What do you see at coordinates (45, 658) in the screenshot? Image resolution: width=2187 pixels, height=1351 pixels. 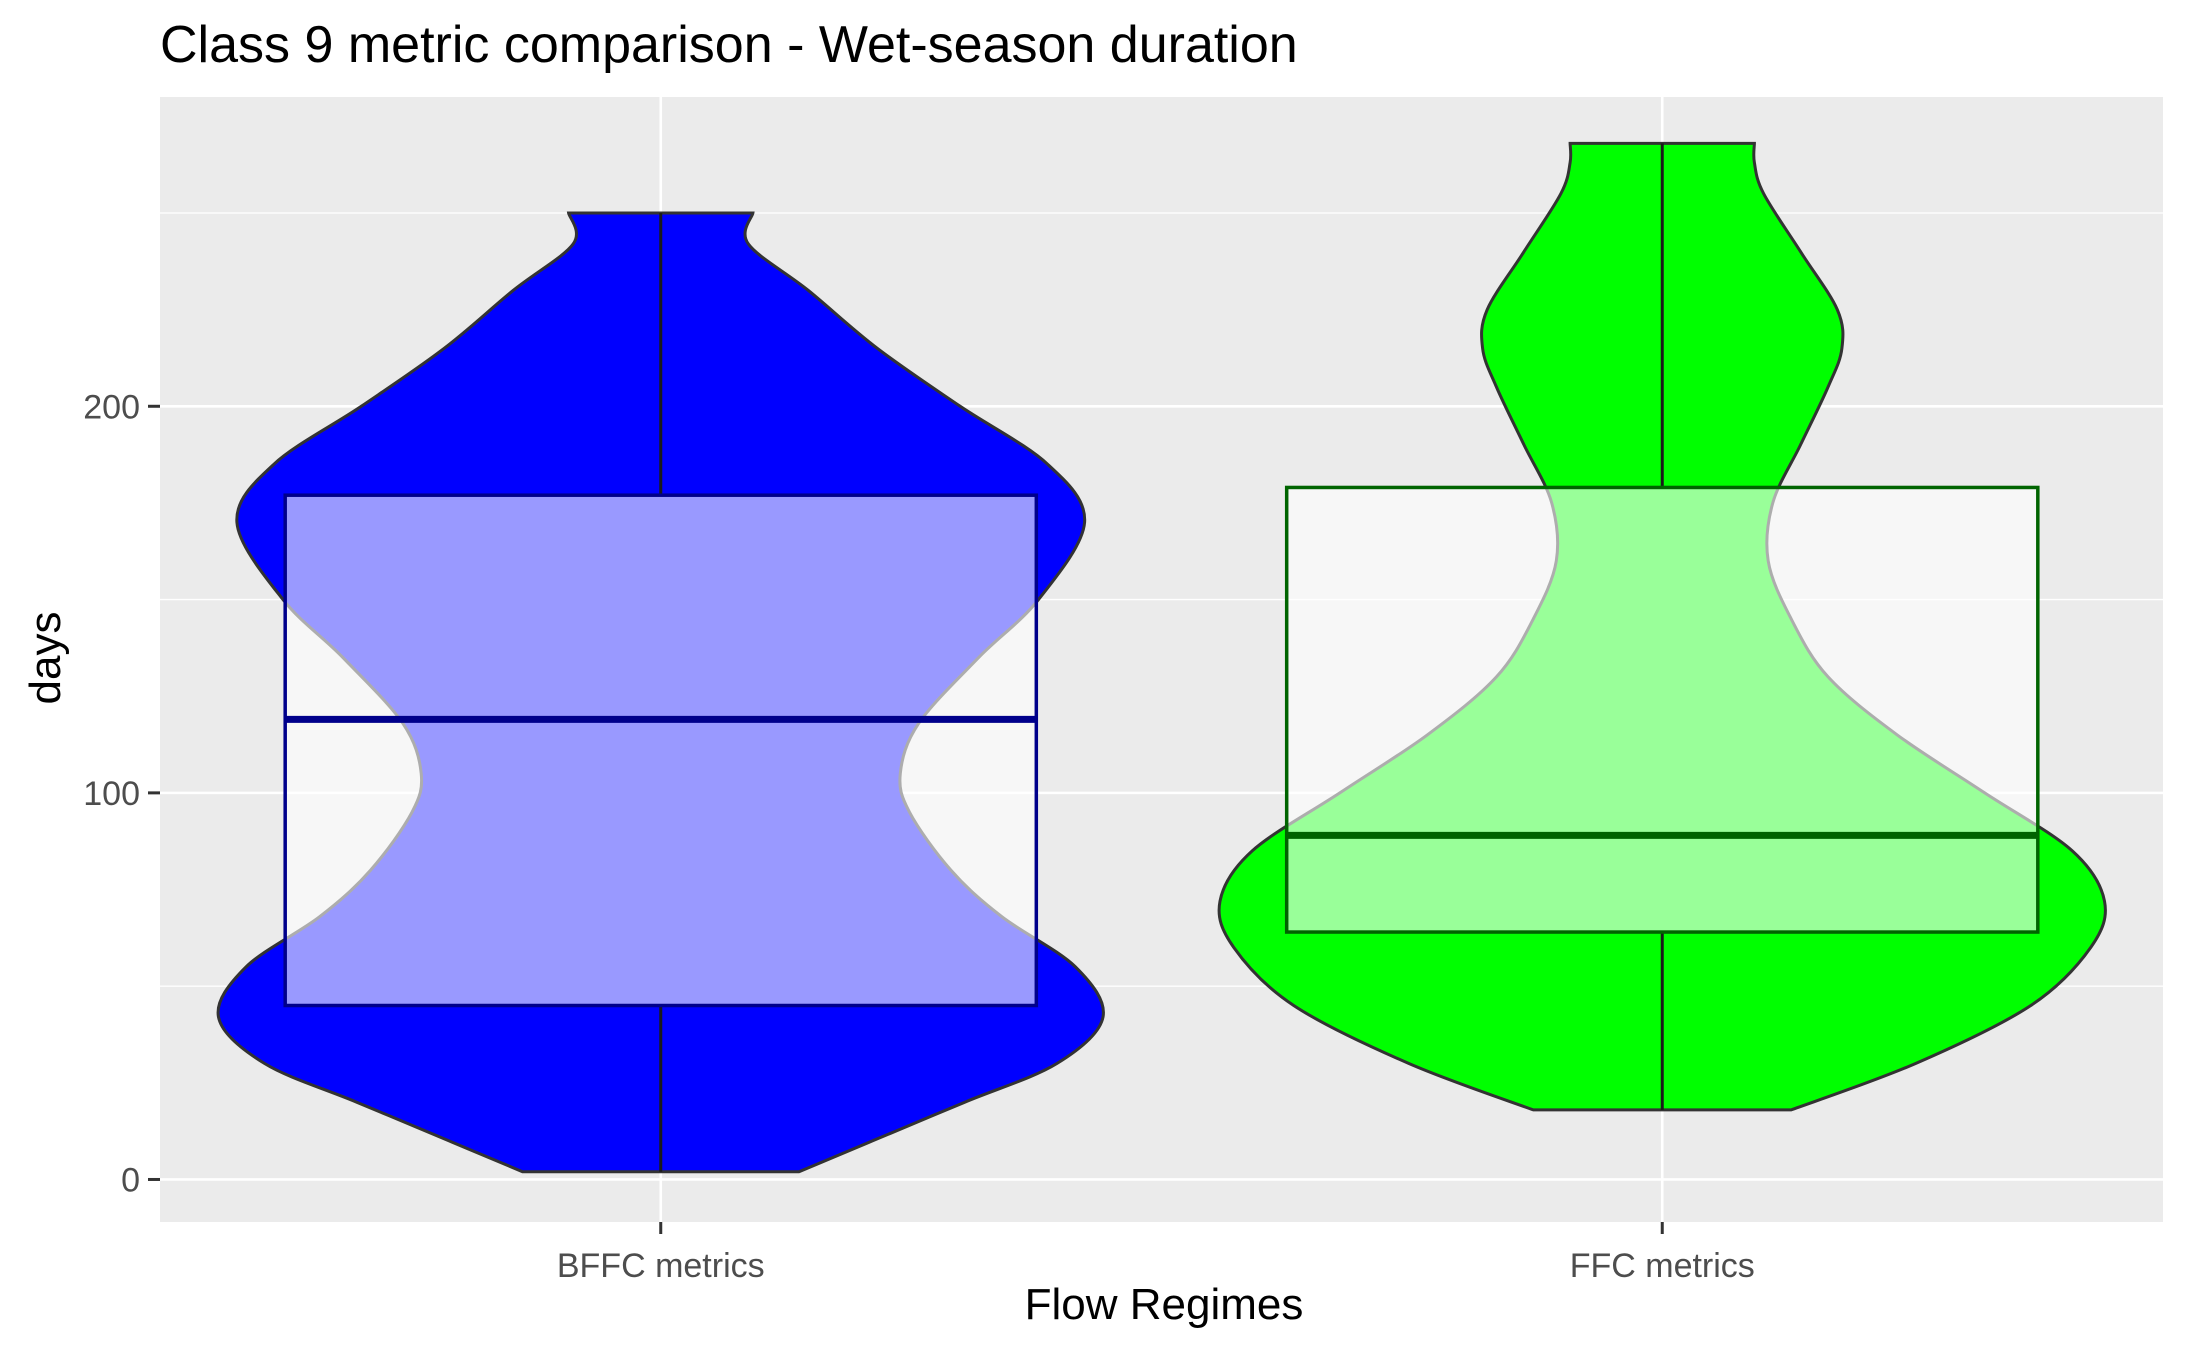 I see `y-axis-title: days` at bounding box center [45, 658].